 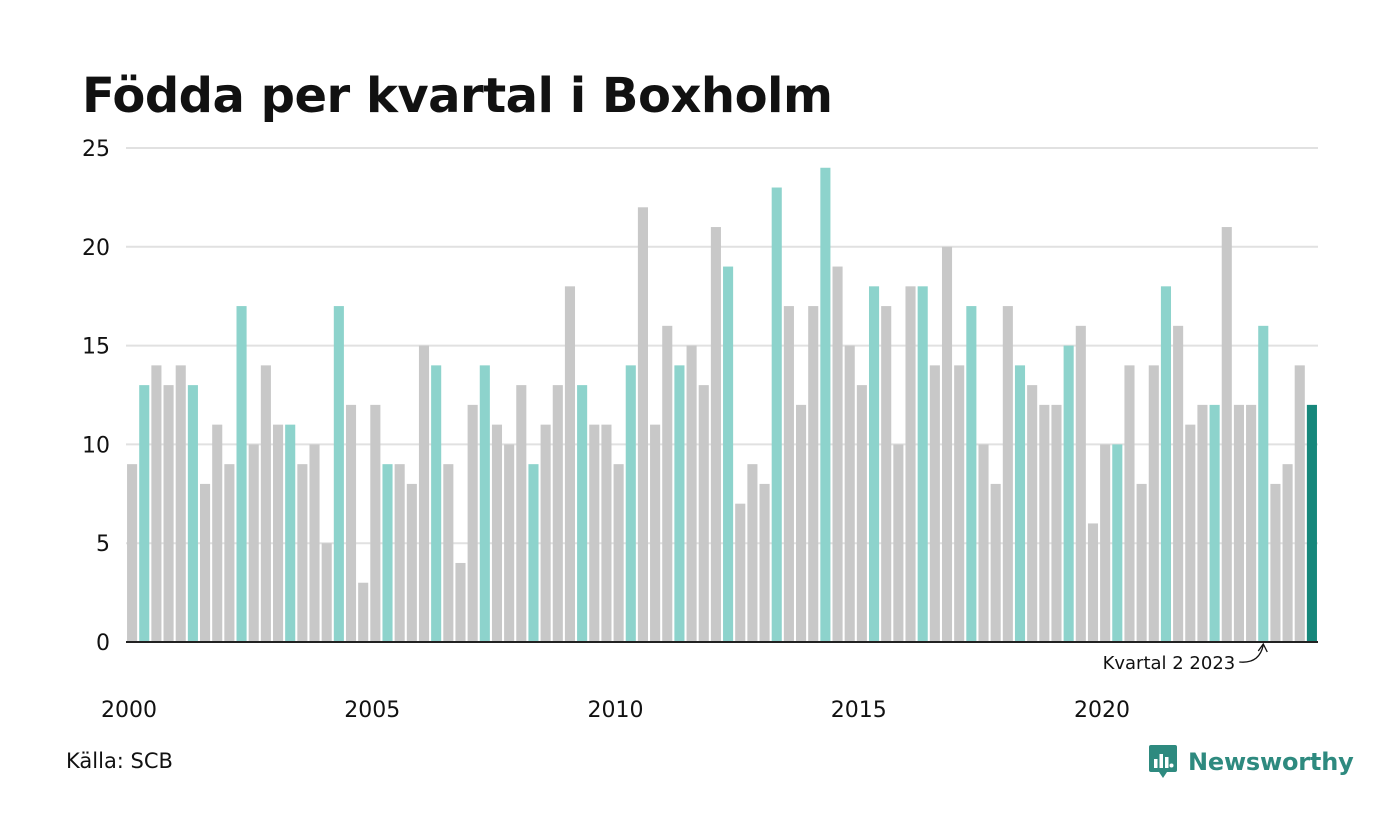 I want to click on y-tick-label: 5, so click(x=103, y=544).